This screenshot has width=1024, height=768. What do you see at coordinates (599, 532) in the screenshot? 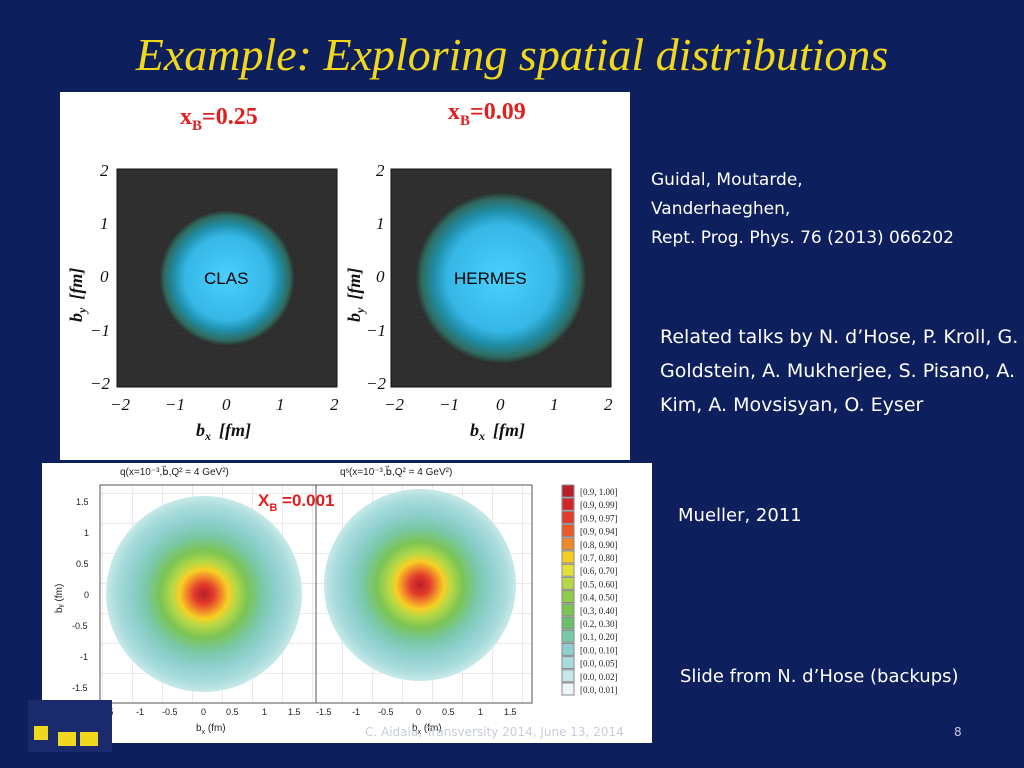
I see `legend-label: [0.9, 0.94]` at bounding box center [599, 532].